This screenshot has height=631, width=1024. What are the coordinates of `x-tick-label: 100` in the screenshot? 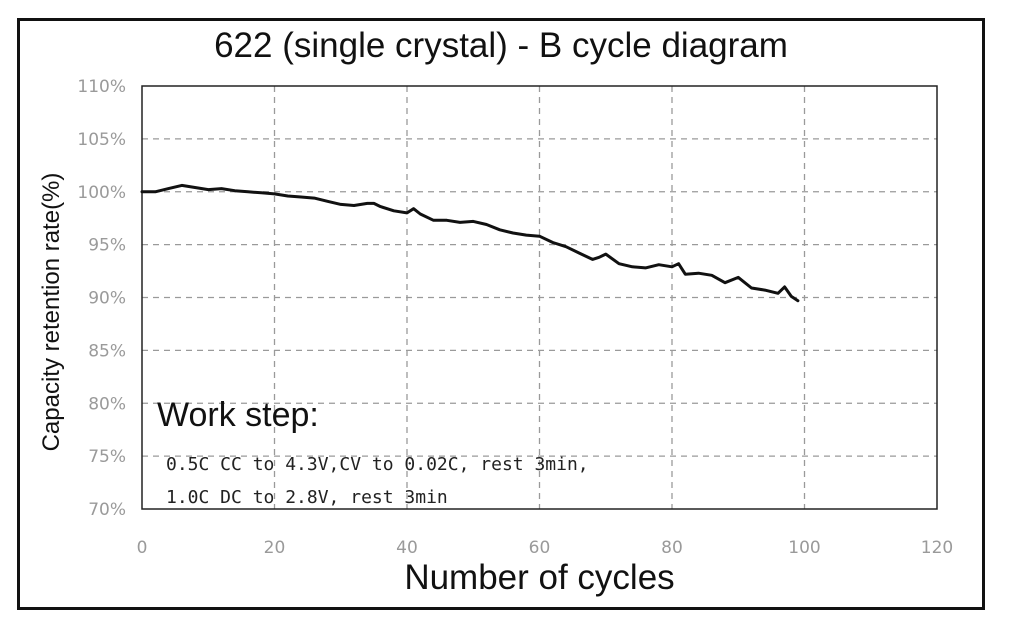 It's located at (804, 548).